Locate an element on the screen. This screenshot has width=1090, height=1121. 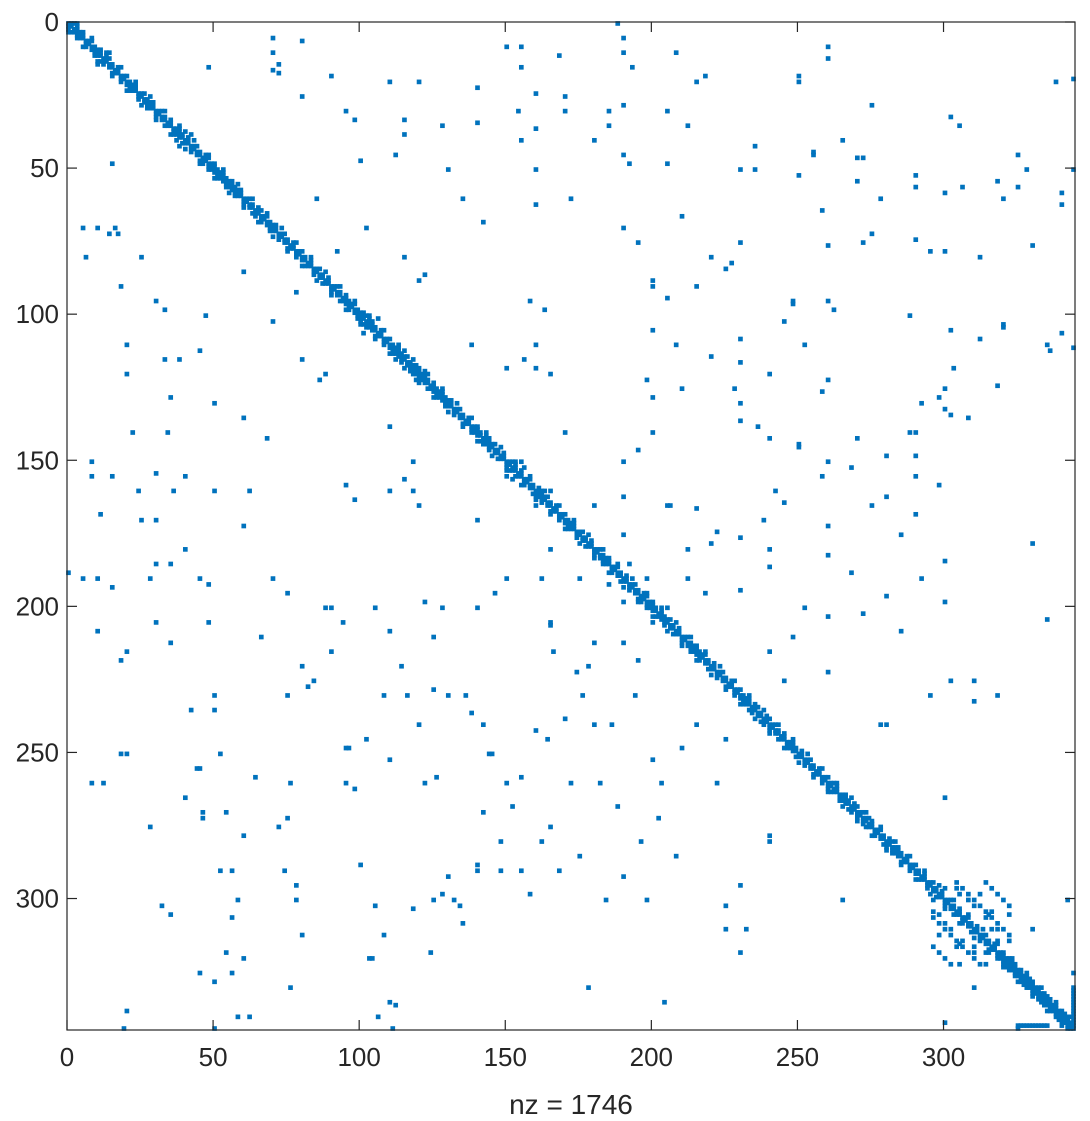
x-tick-label: 250 is located at coordinates (797, 1057).